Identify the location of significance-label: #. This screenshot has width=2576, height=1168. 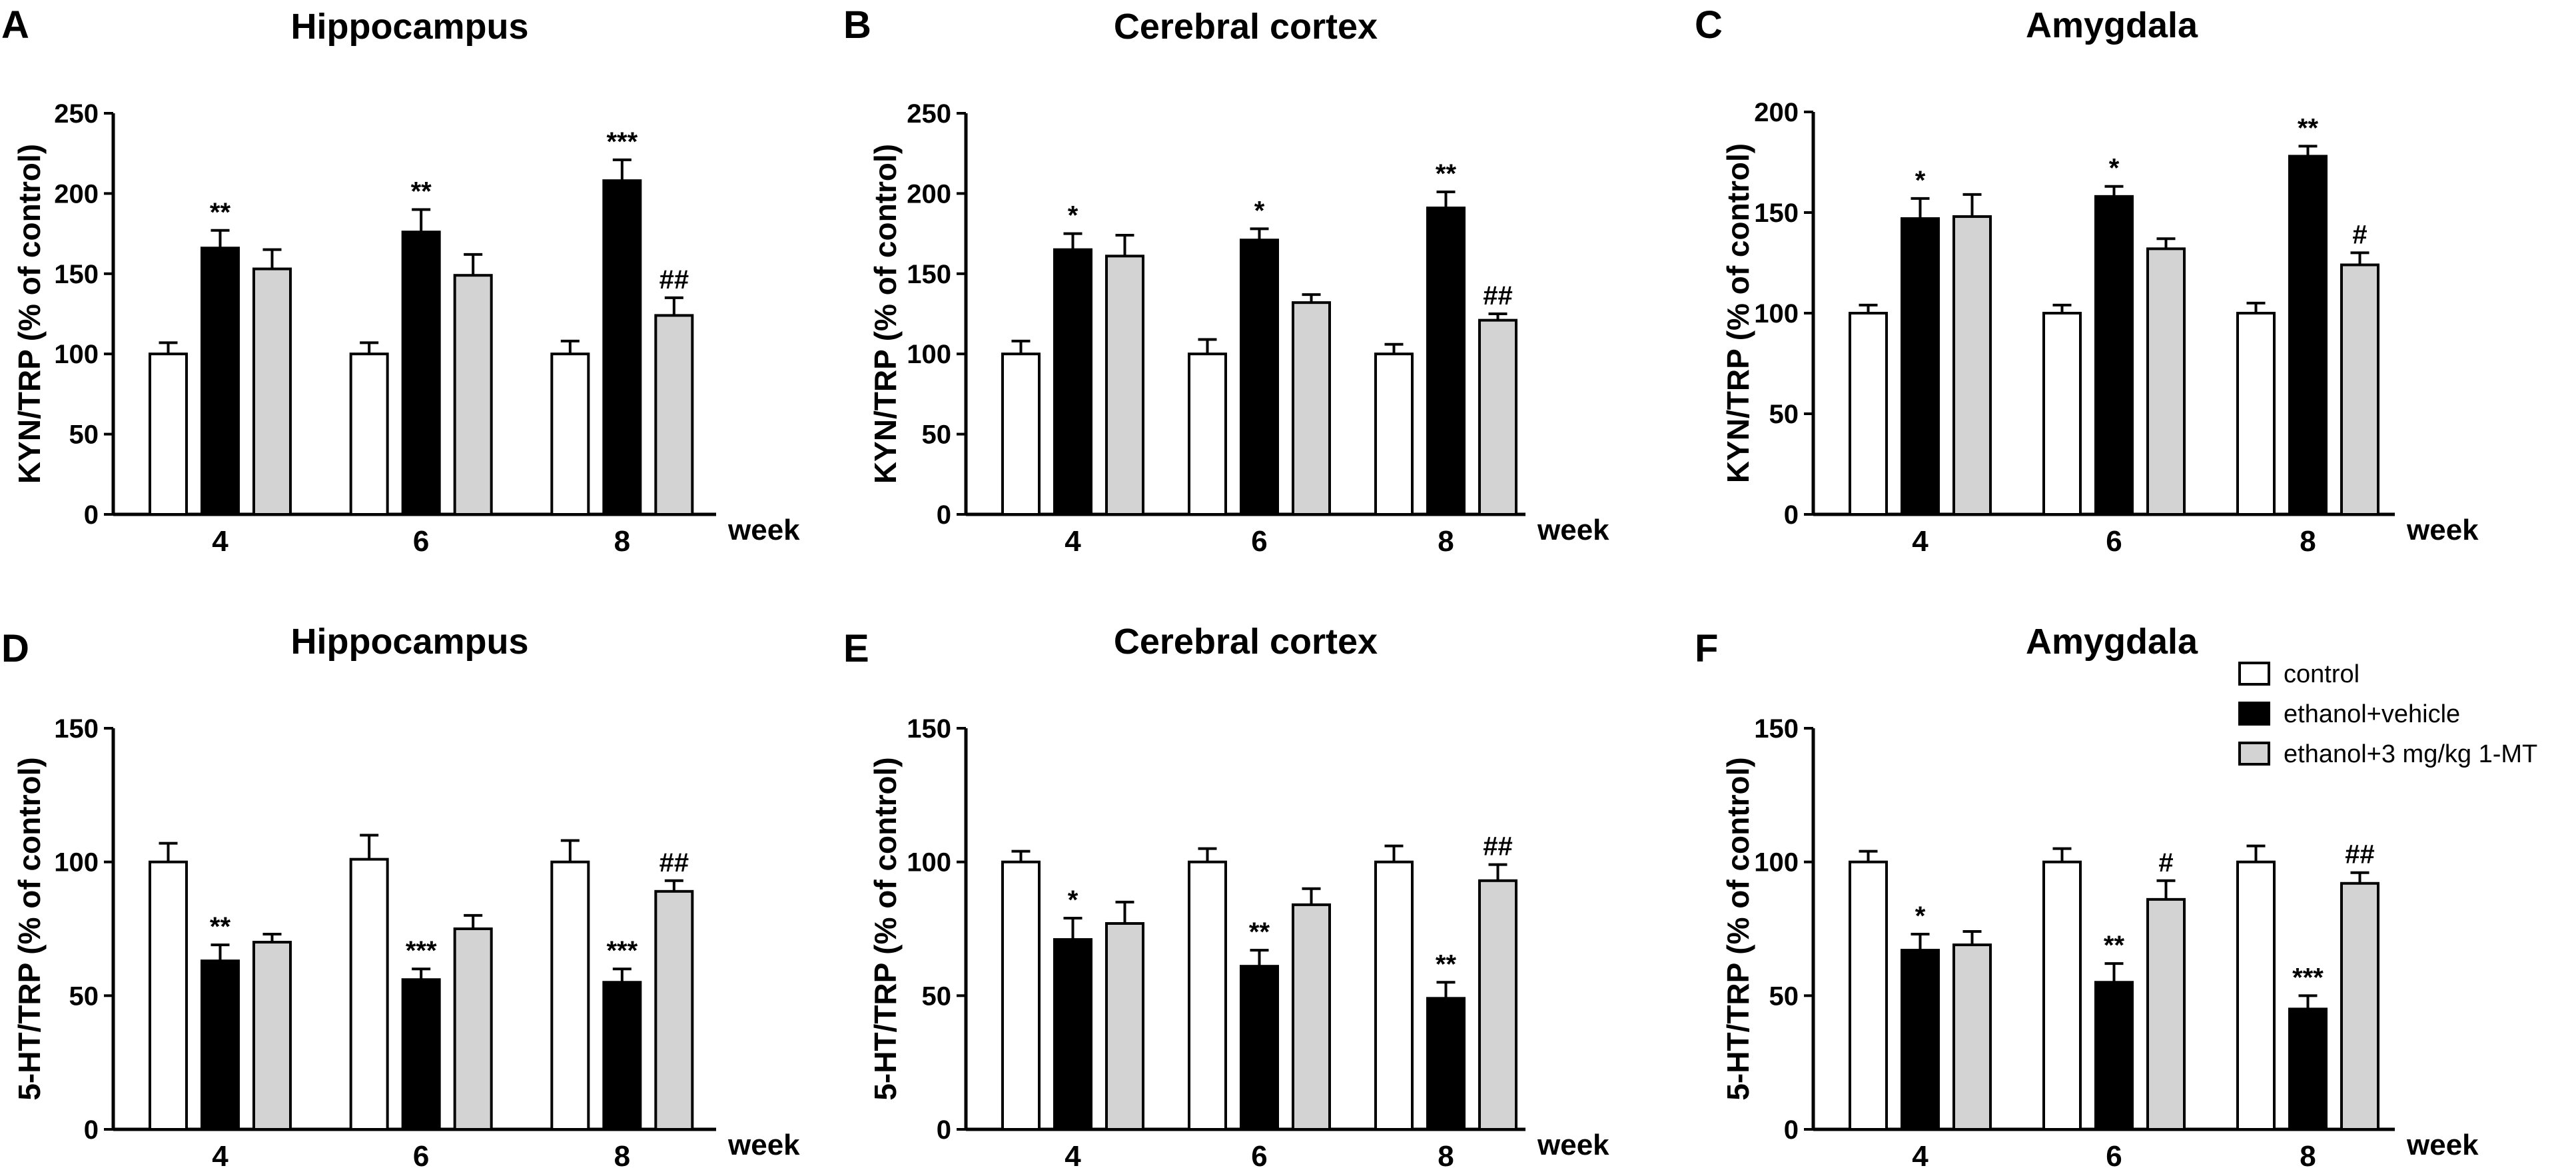
(2166, 862).